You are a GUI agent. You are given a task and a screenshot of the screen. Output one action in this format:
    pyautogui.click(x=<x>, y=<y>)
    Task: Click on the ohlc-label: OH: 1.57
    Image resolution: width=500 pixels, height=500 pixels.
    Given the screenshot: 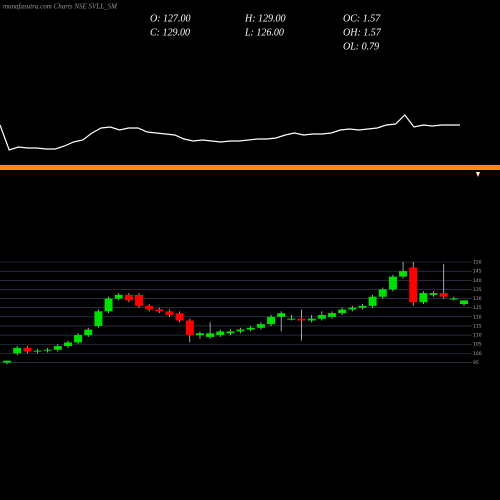 What is the action you would take?
    pyautogui.click(x=362, y=32)
    